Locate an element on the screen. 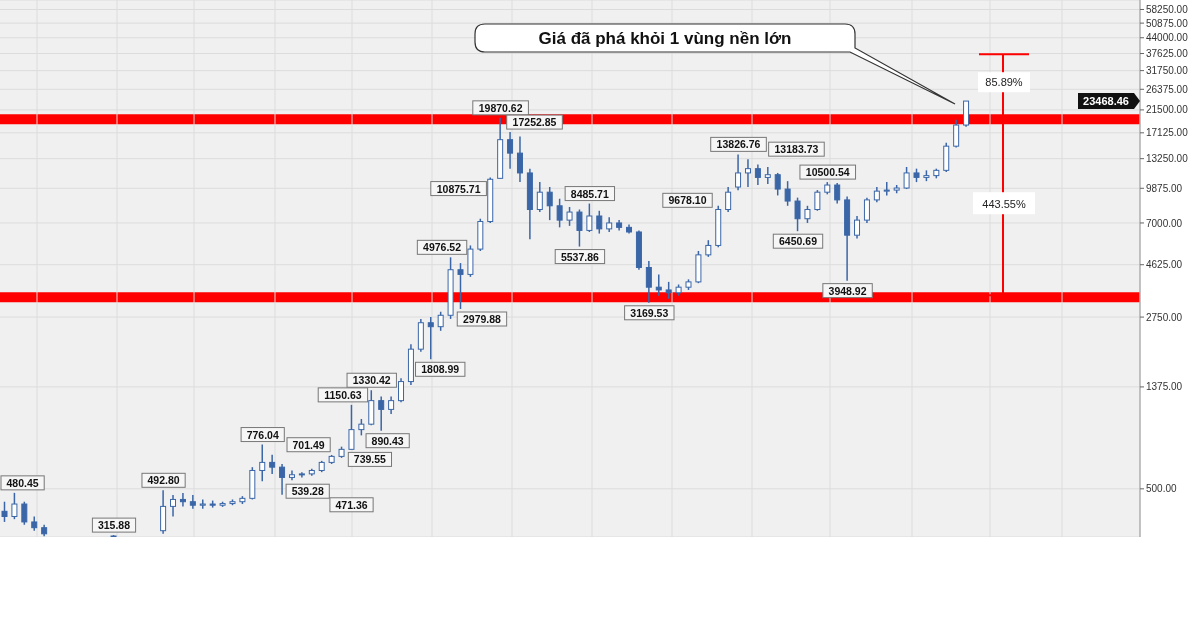 The image size is (1200, 628). y-tick-label: 50875.00 is located at coordinates (1167, 23).